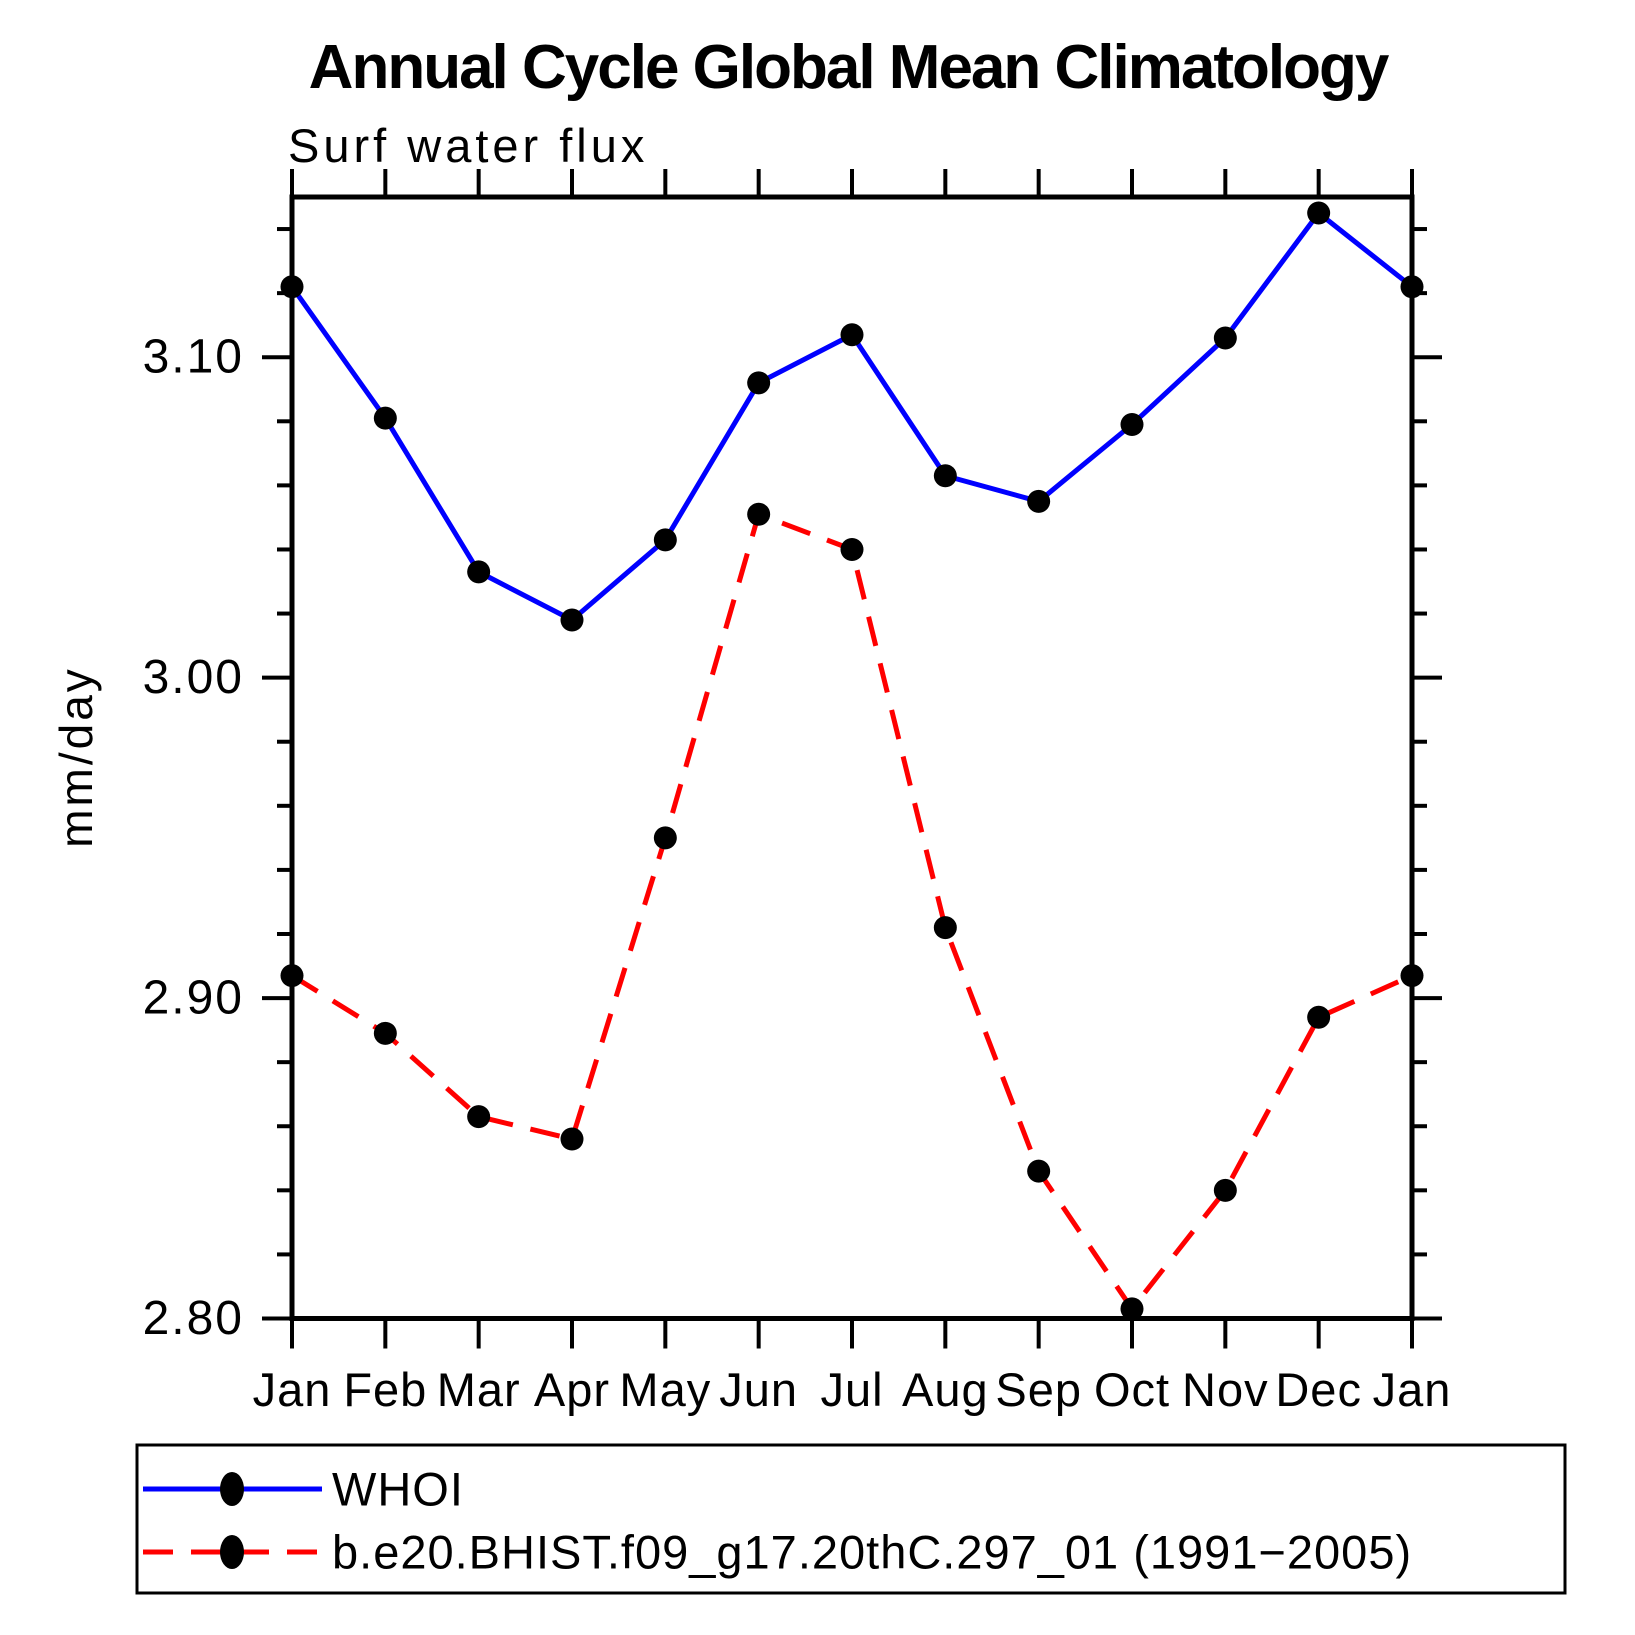  Describe the element at coordinates (1132, 1309) in the screenshot. I see `data-point-model-oct` at that location.